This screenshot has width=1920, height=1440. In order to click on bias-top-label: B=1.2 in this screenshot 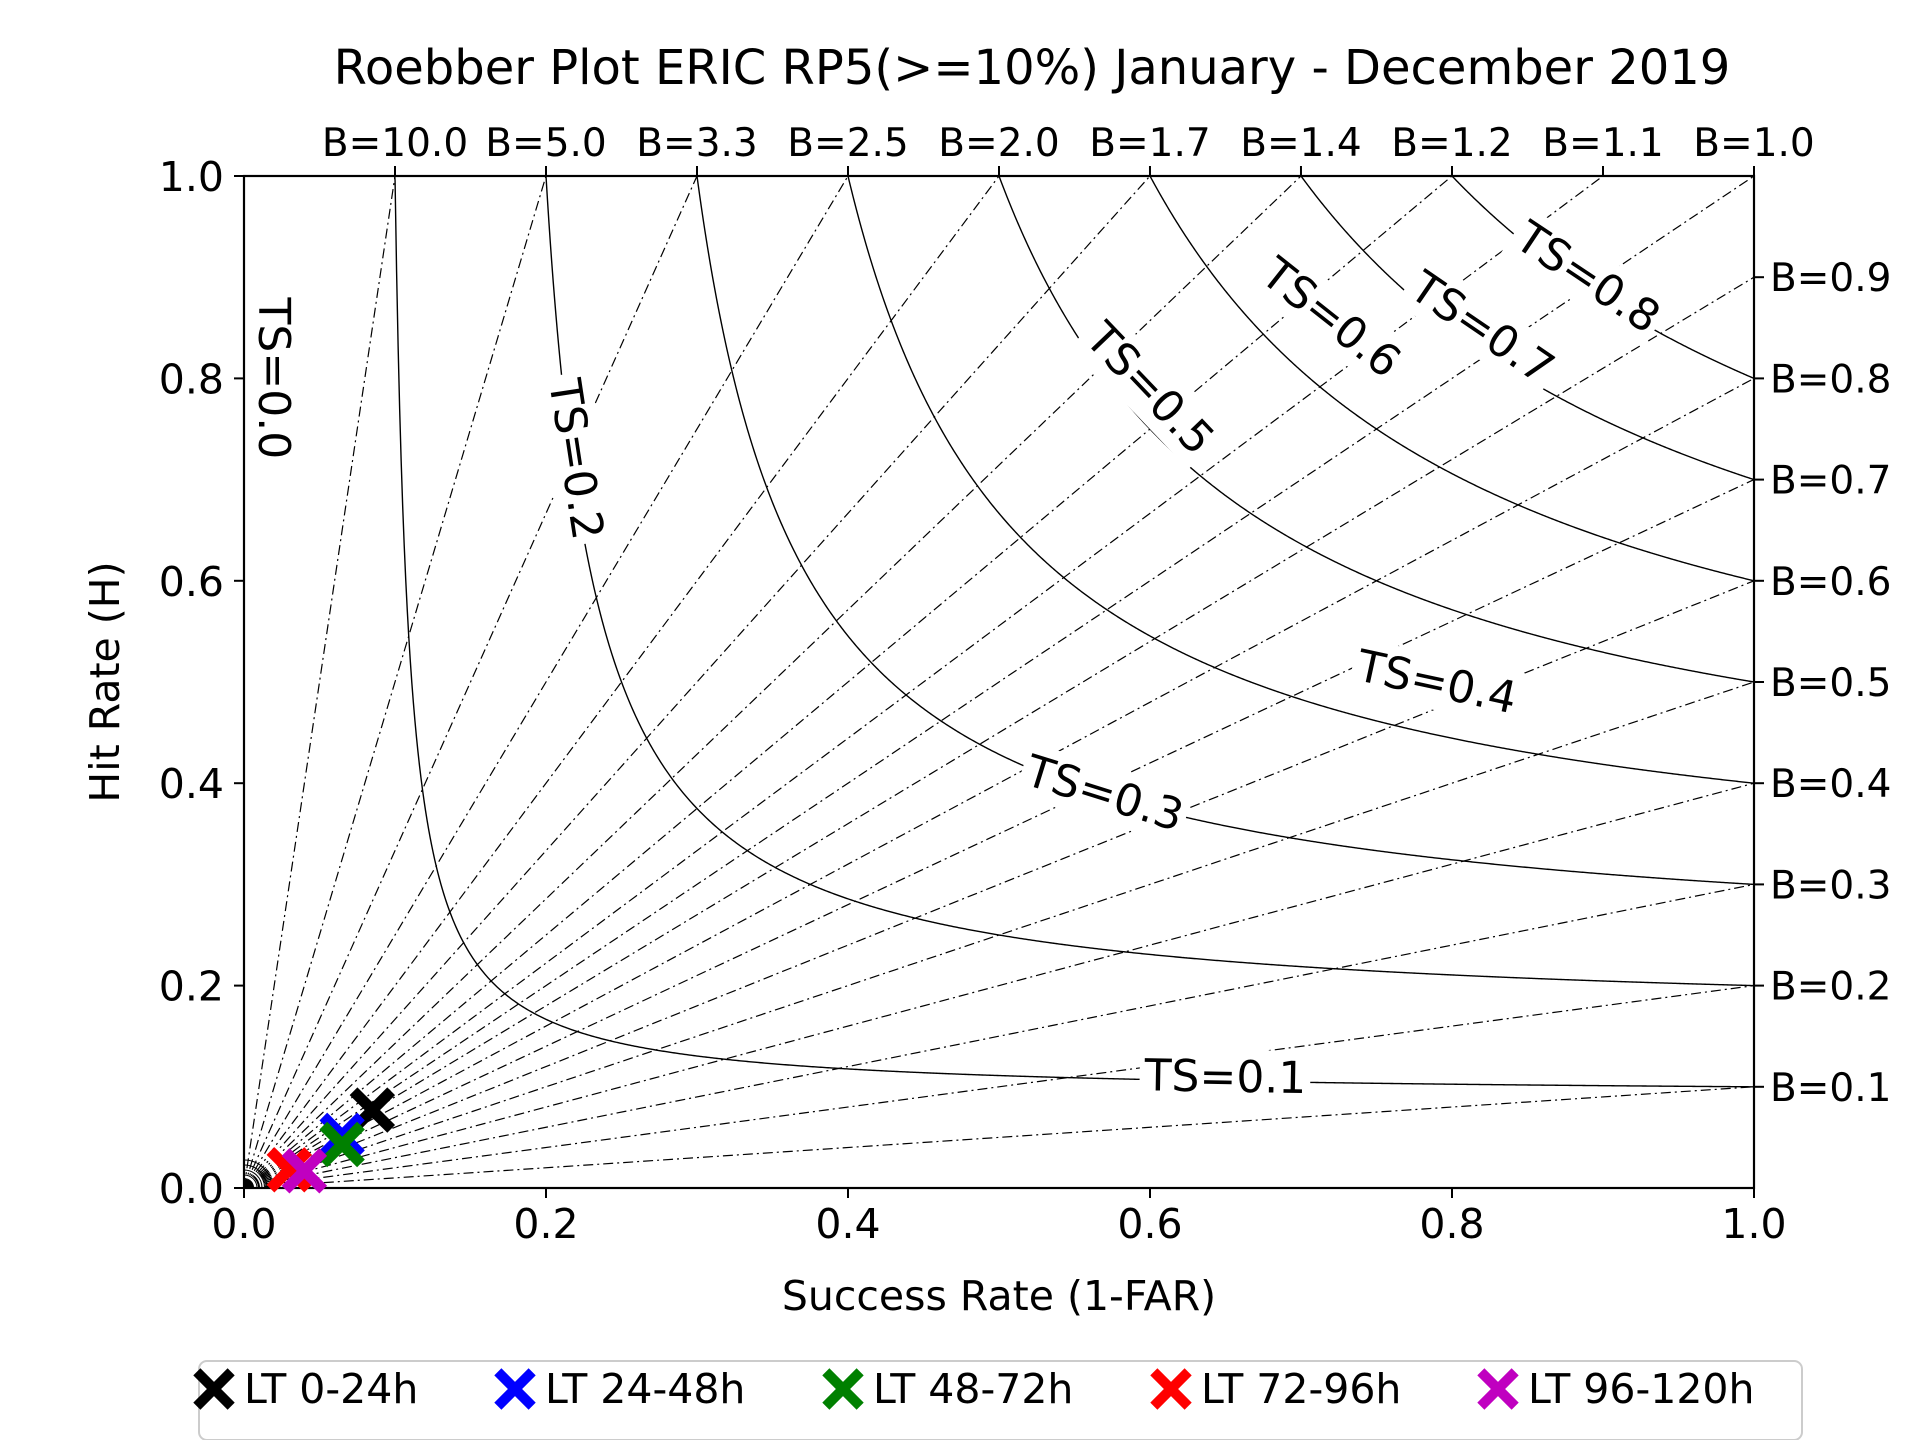, I will do `click(1451, 143)`.